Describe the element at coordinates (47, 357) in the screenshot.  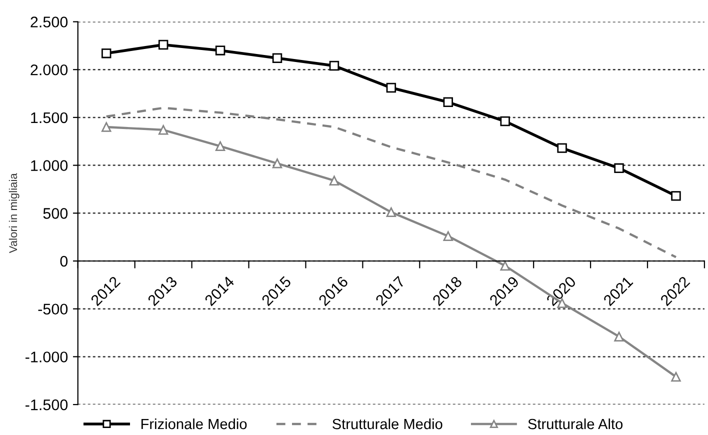
I see `y-tick-label: -1.000` at that location.